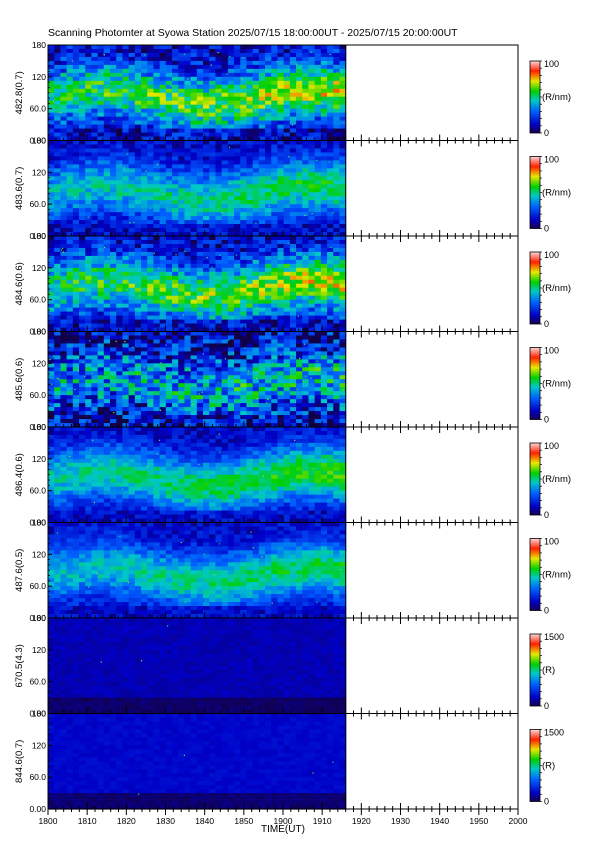 Image resolution: width=595 pixels, height=842 pixels. I want to click on y-axis-label: 670.5(4.3), so click(19, 665).